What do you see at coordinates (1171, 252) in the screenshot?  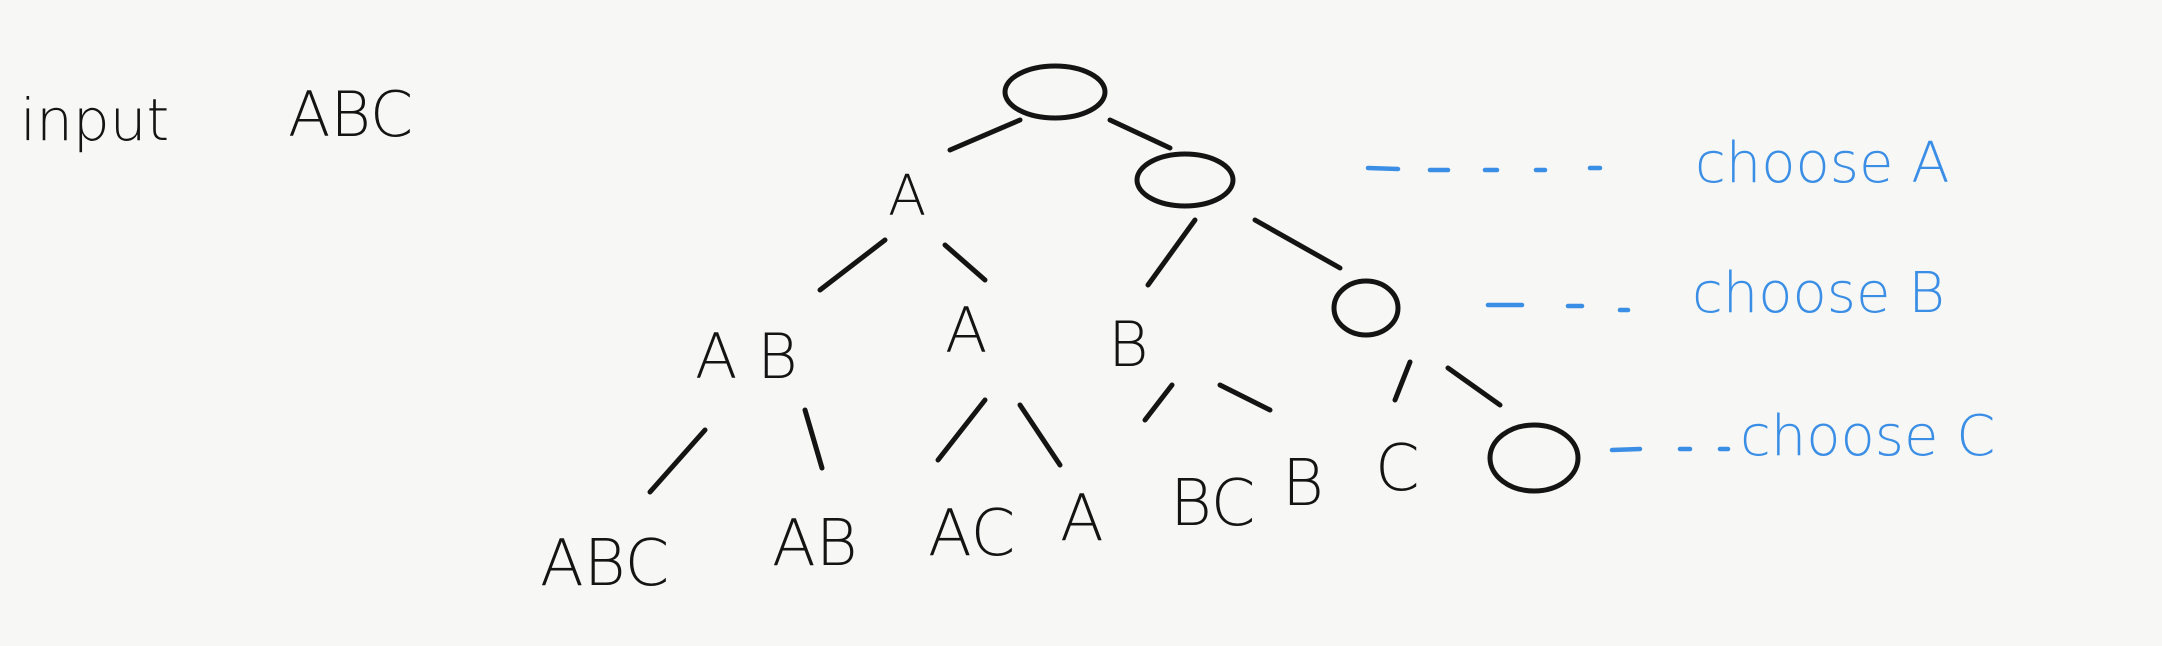 I see `edge-empty-b` at bounding box center [1171, 252].